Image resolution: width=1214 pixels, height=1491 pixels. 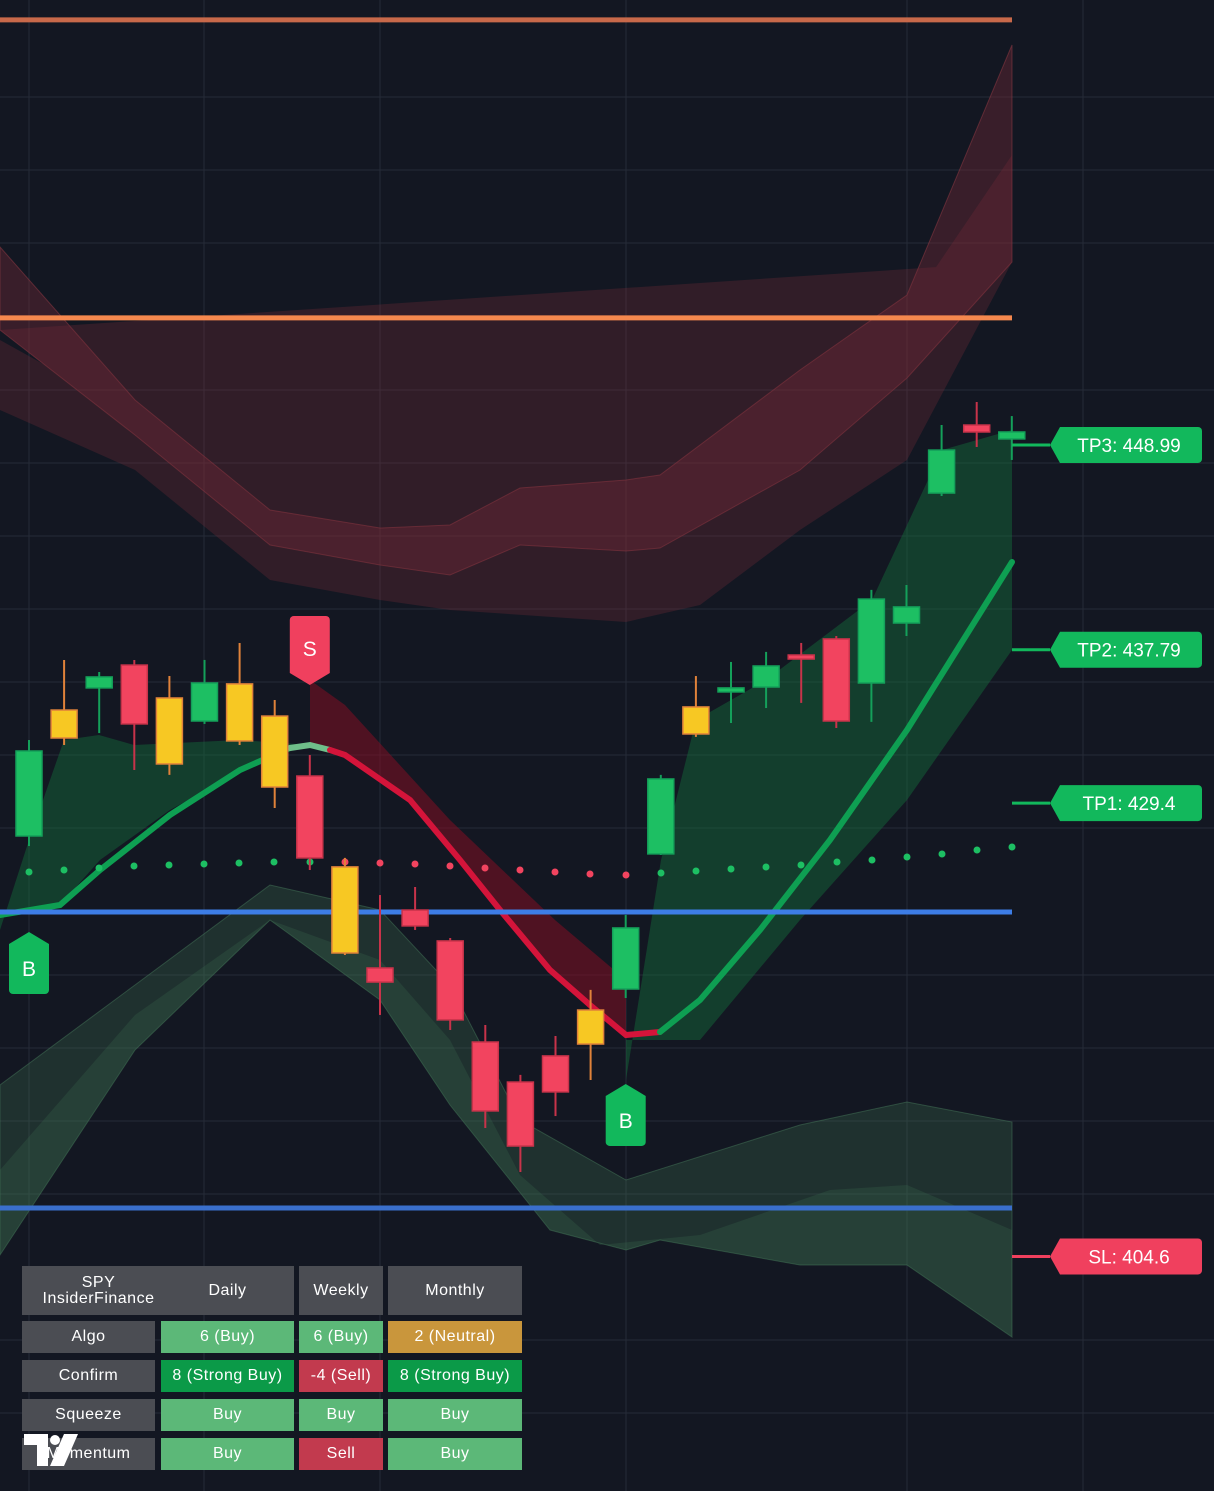 What do you see at coordinates (88, 1376) in the screenshot?
I see `table-cell: Confirm` at bounding box center [88, 1376].